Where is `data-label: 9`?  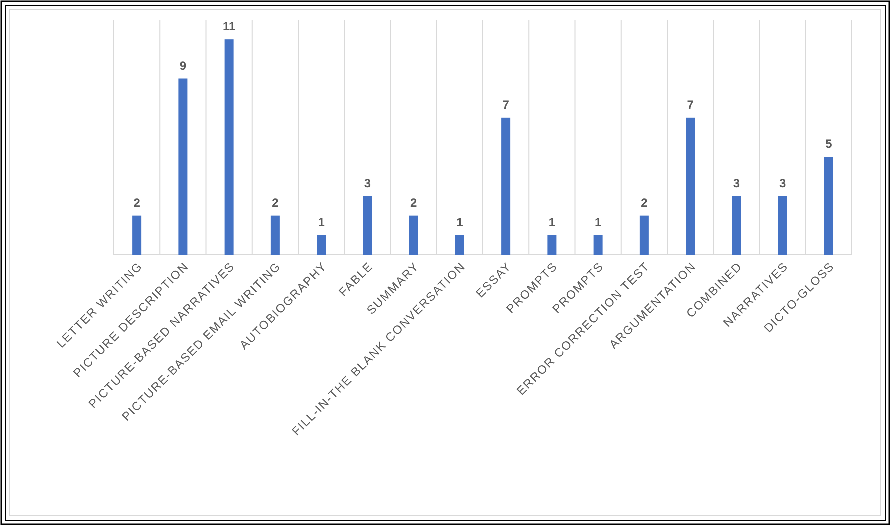
data-label: 9 is located at coordinates (183, 65).